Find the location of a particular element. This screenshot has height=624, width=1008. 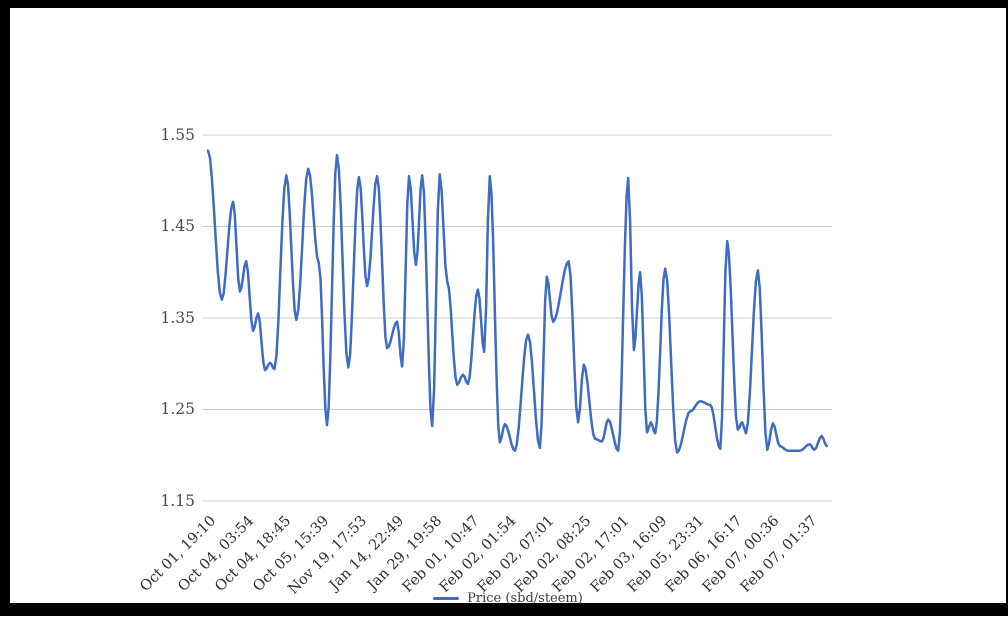

y-tick-label: 1.45 is located at coordinates (177, 226).